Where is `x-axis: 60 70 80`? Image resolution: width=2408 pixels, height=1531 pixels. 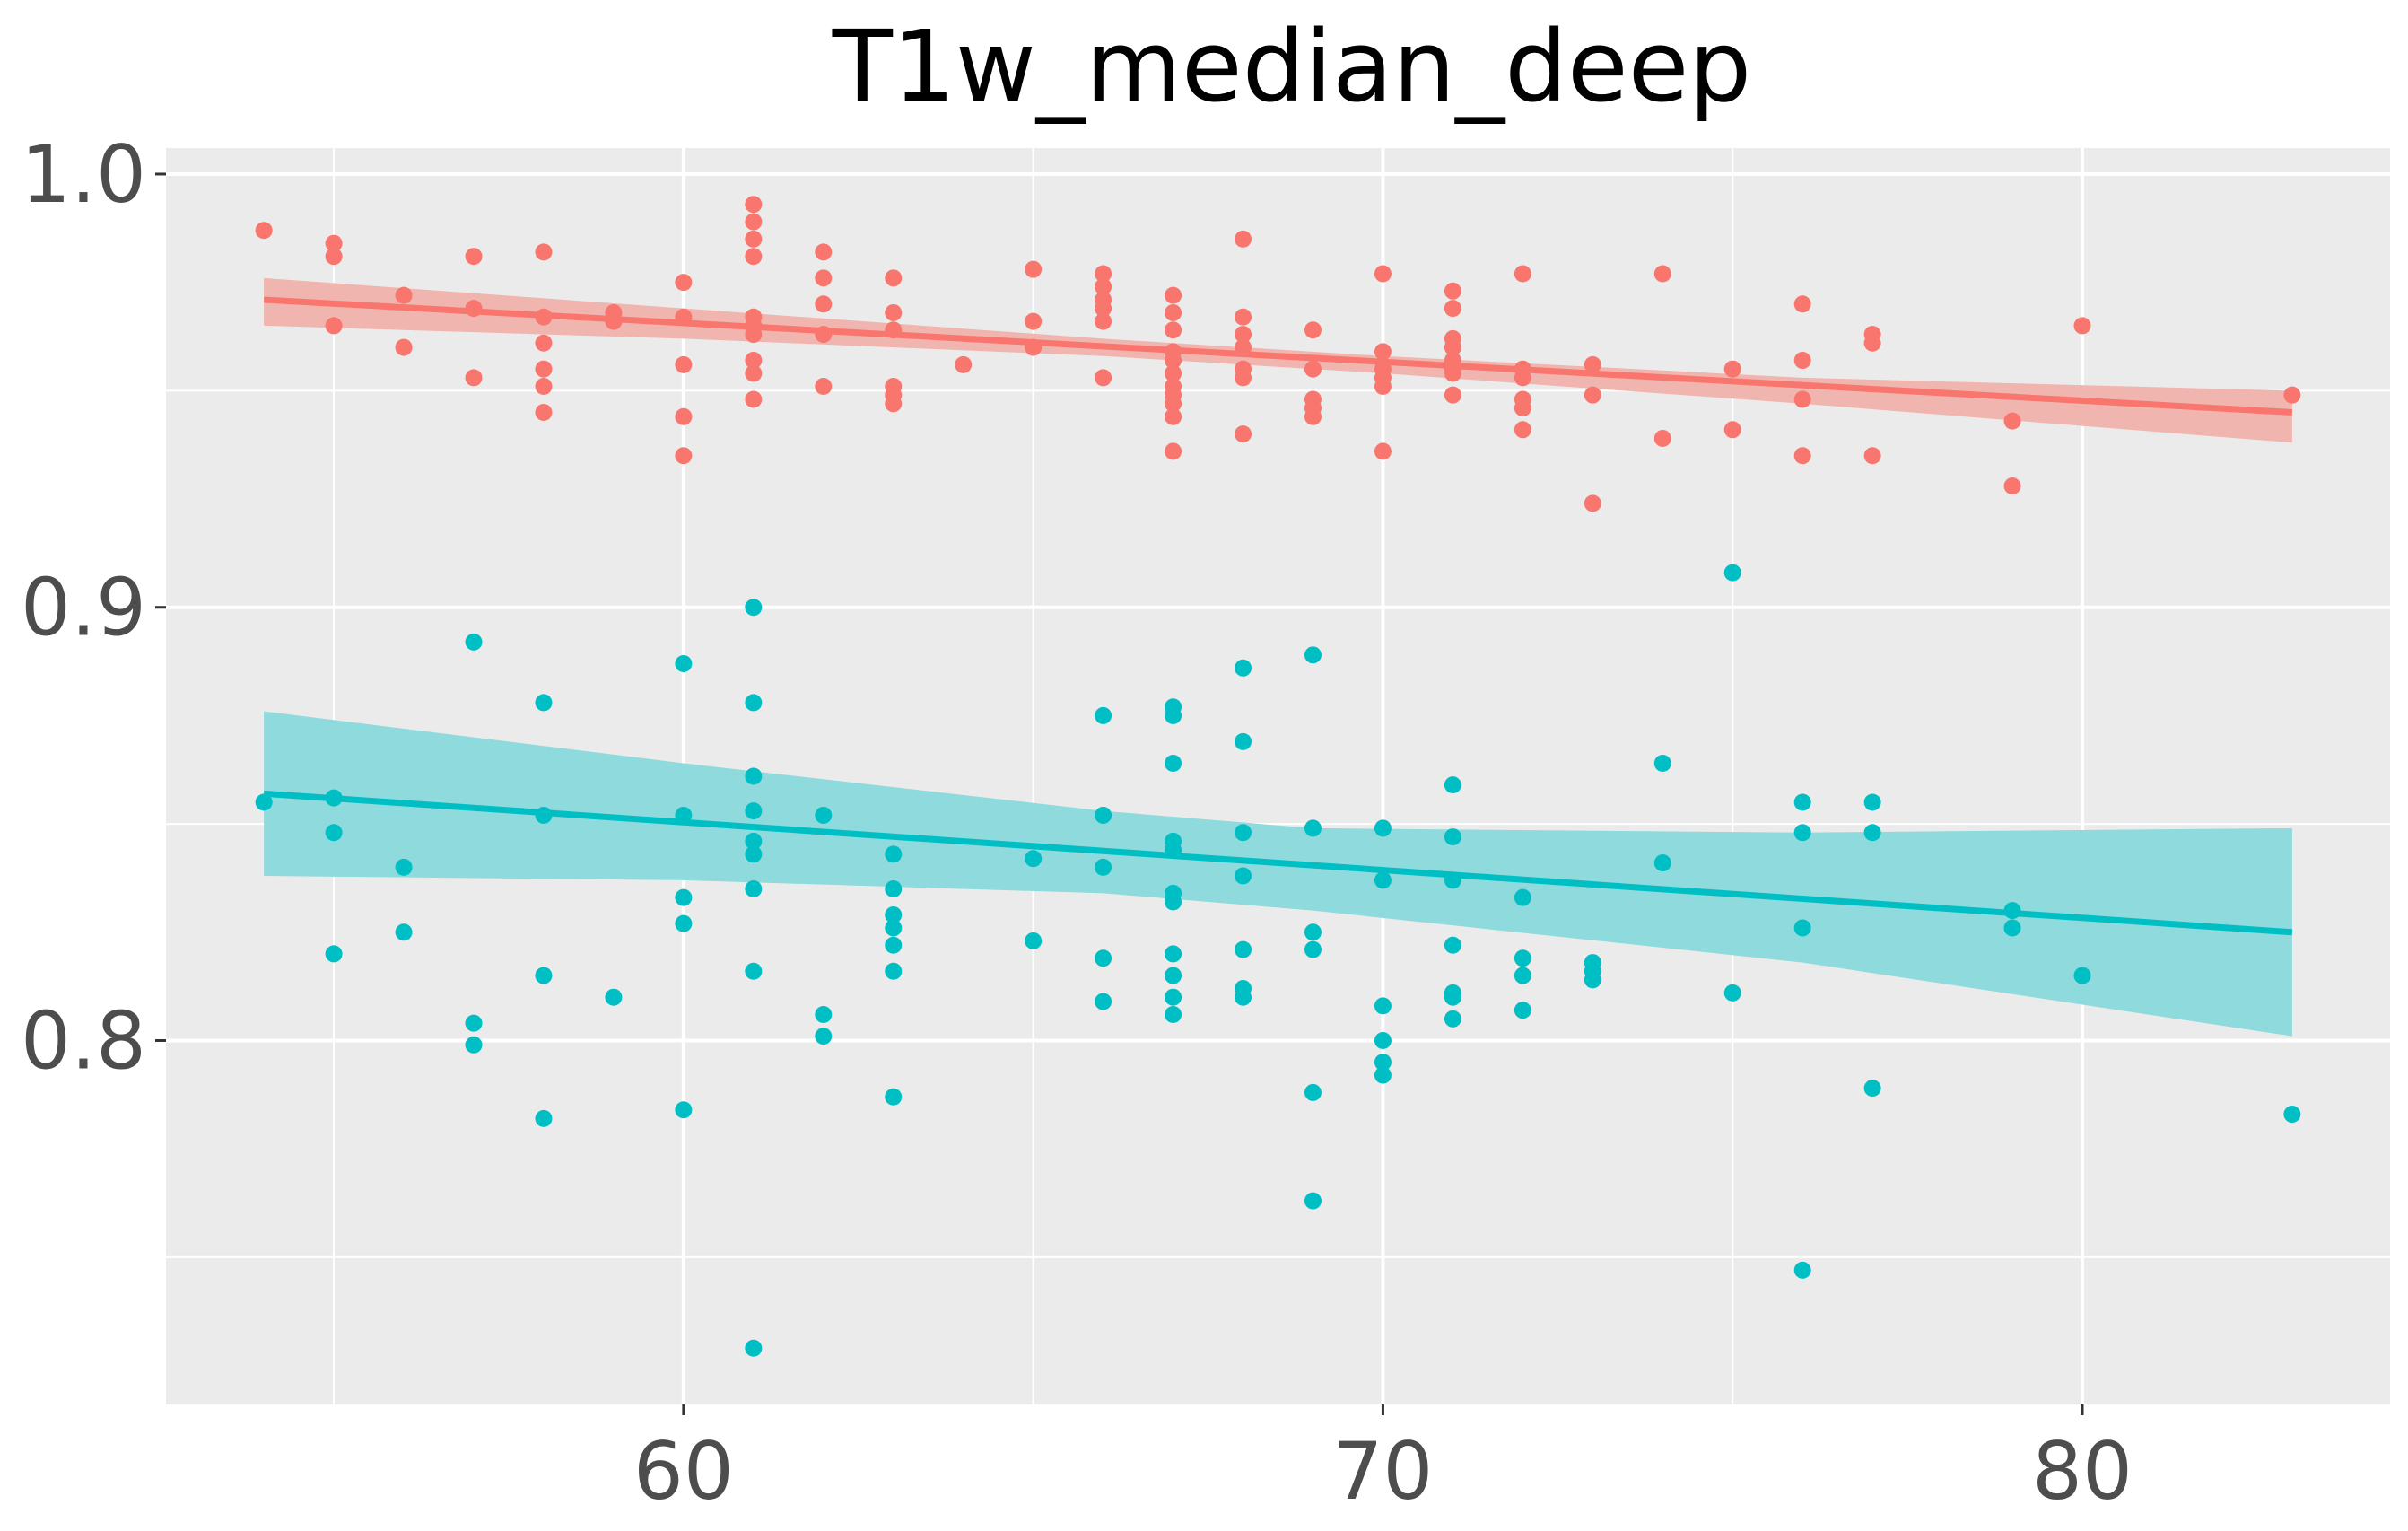 x-axis: 60 70 80 is located at coordinates (1383, 1461).